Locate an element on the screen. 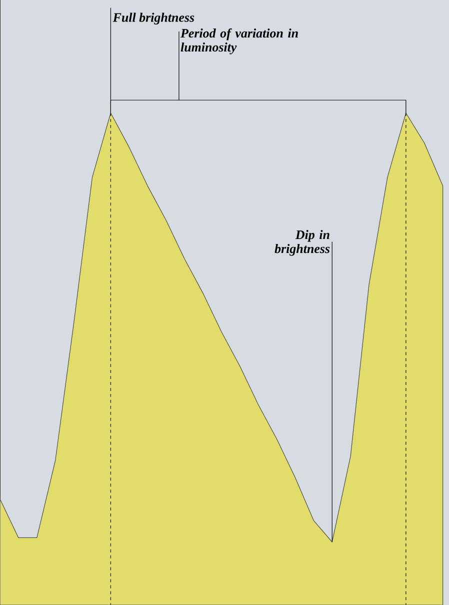  text: Period of variation in luminosity is located at coordinates (239, 41).